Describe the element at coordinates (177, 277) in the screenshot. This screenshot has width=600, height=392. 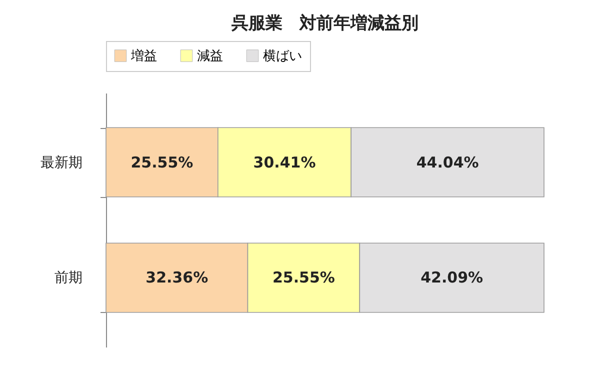
I see `data-label: 32.36%` at that location.